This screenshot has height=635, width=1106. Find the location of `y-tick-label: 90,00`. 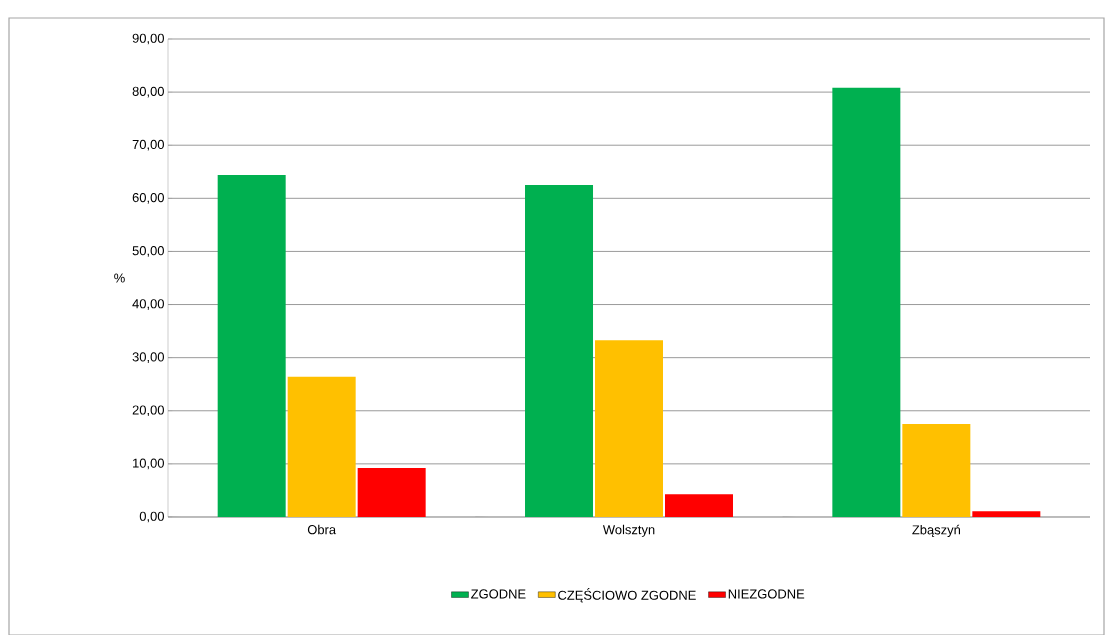

y-tick-label: 90,00 is located at coordinates (148, 39).